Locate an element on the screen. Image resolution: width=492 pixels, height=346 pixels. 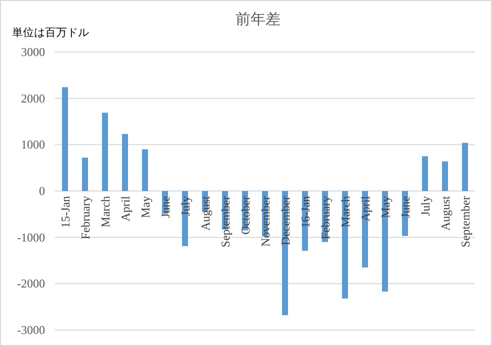
y-tick-label: -1000 is located at coordinates (31, 237).